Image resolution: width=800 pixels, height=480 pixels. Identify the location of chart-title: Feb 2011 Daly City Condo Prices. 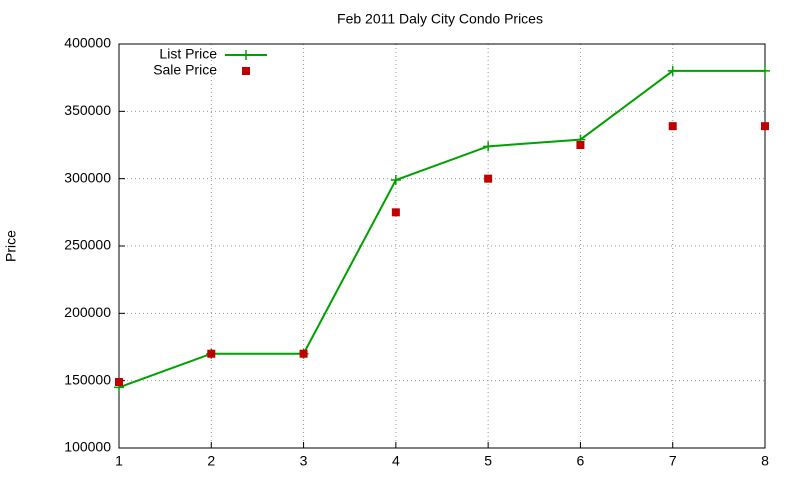
(440, 19).